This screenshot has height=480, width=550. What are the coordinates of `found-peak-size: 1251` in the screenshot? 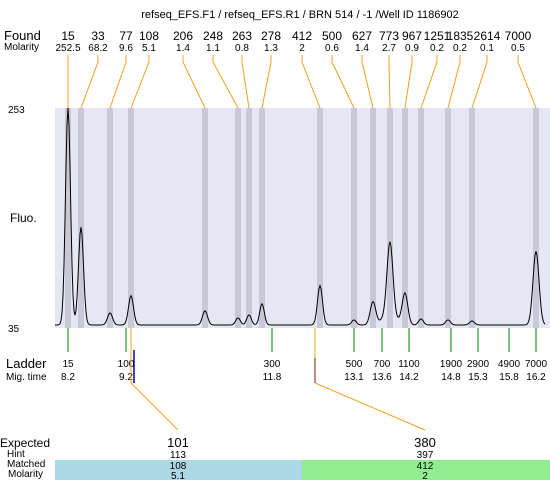 It's located at (437, 36).